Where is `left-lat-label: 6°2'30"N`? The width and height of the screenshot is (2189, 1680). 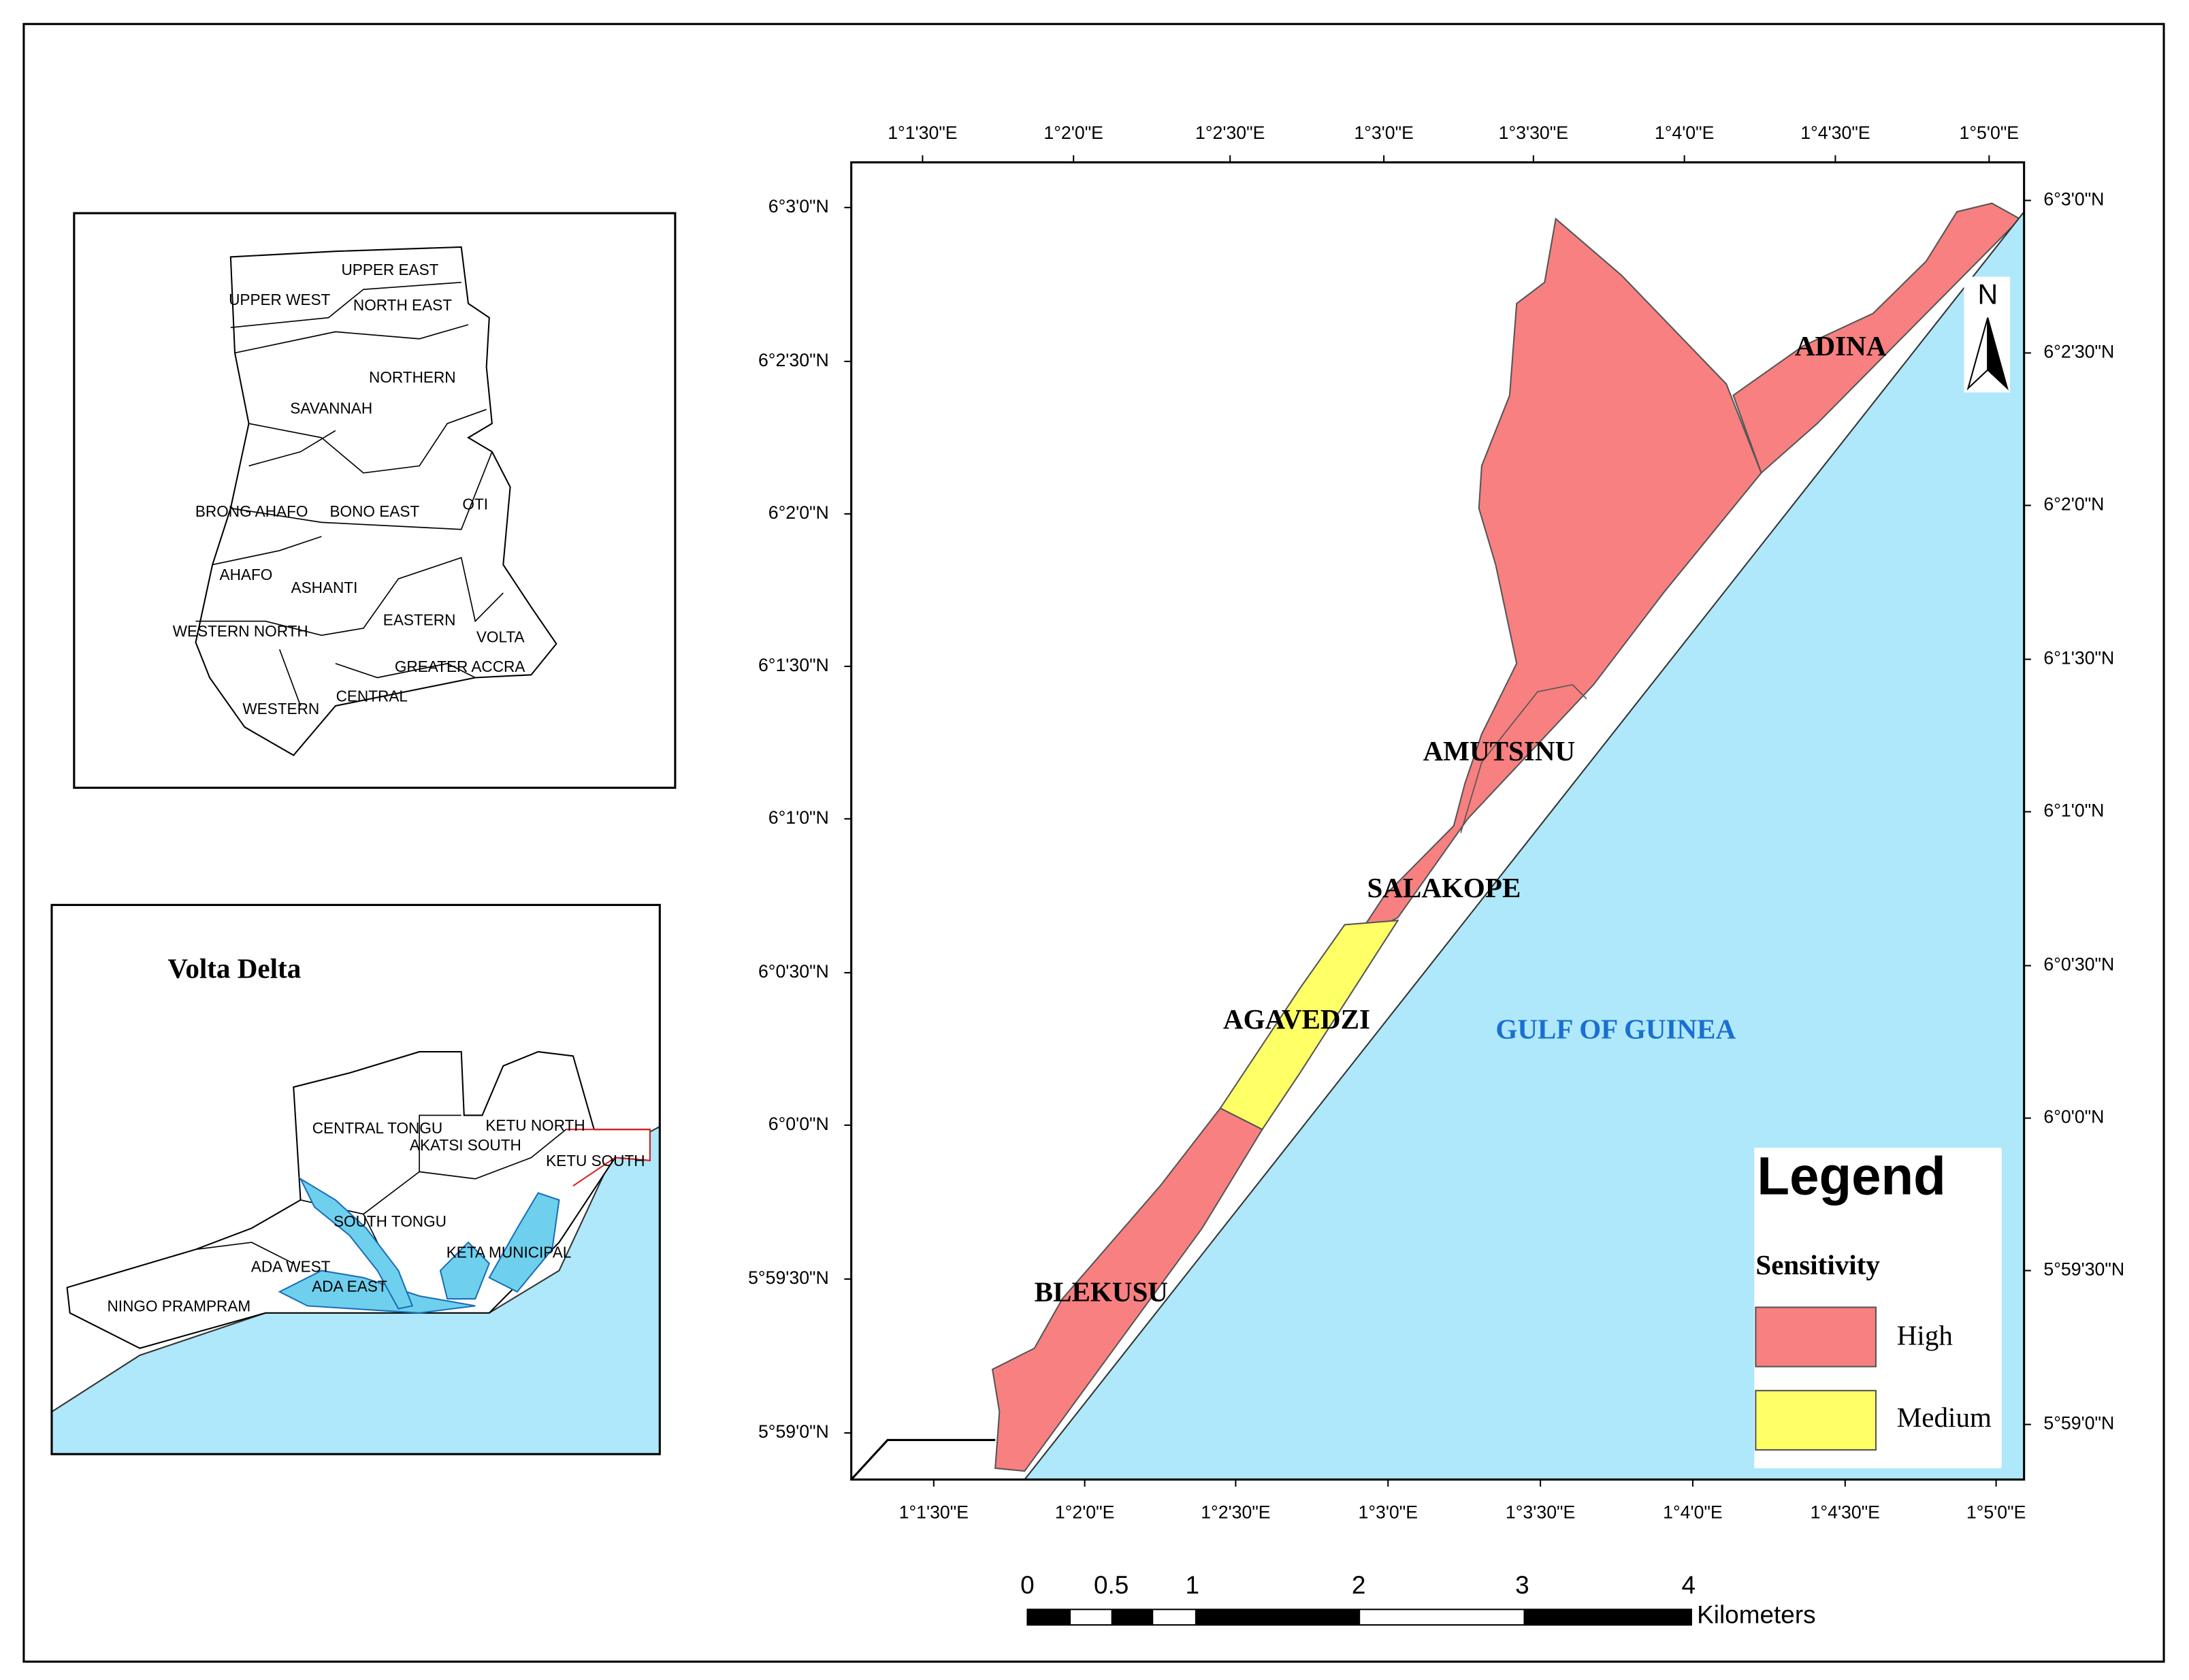 left-lat-label: 6°2'30"N is located at coordinates (793, 360).